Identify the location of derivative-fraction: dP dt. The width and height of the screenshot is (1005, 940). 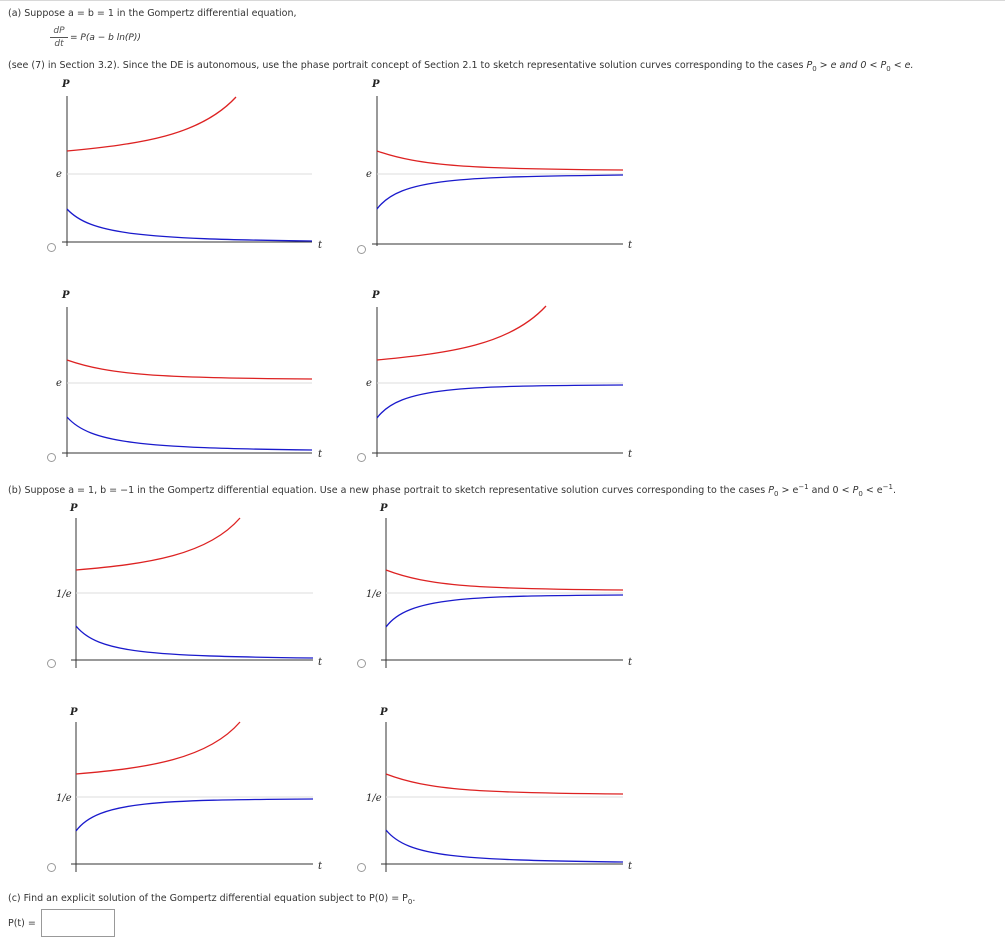
(59, 37).